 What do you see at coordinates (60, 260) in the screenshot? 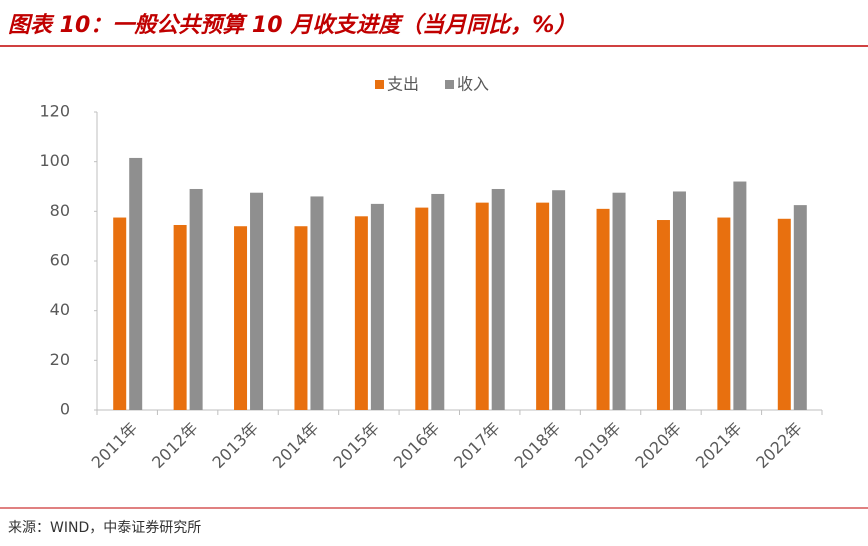
I see `y-tick-label: 60` at bounding box center [60, 260].